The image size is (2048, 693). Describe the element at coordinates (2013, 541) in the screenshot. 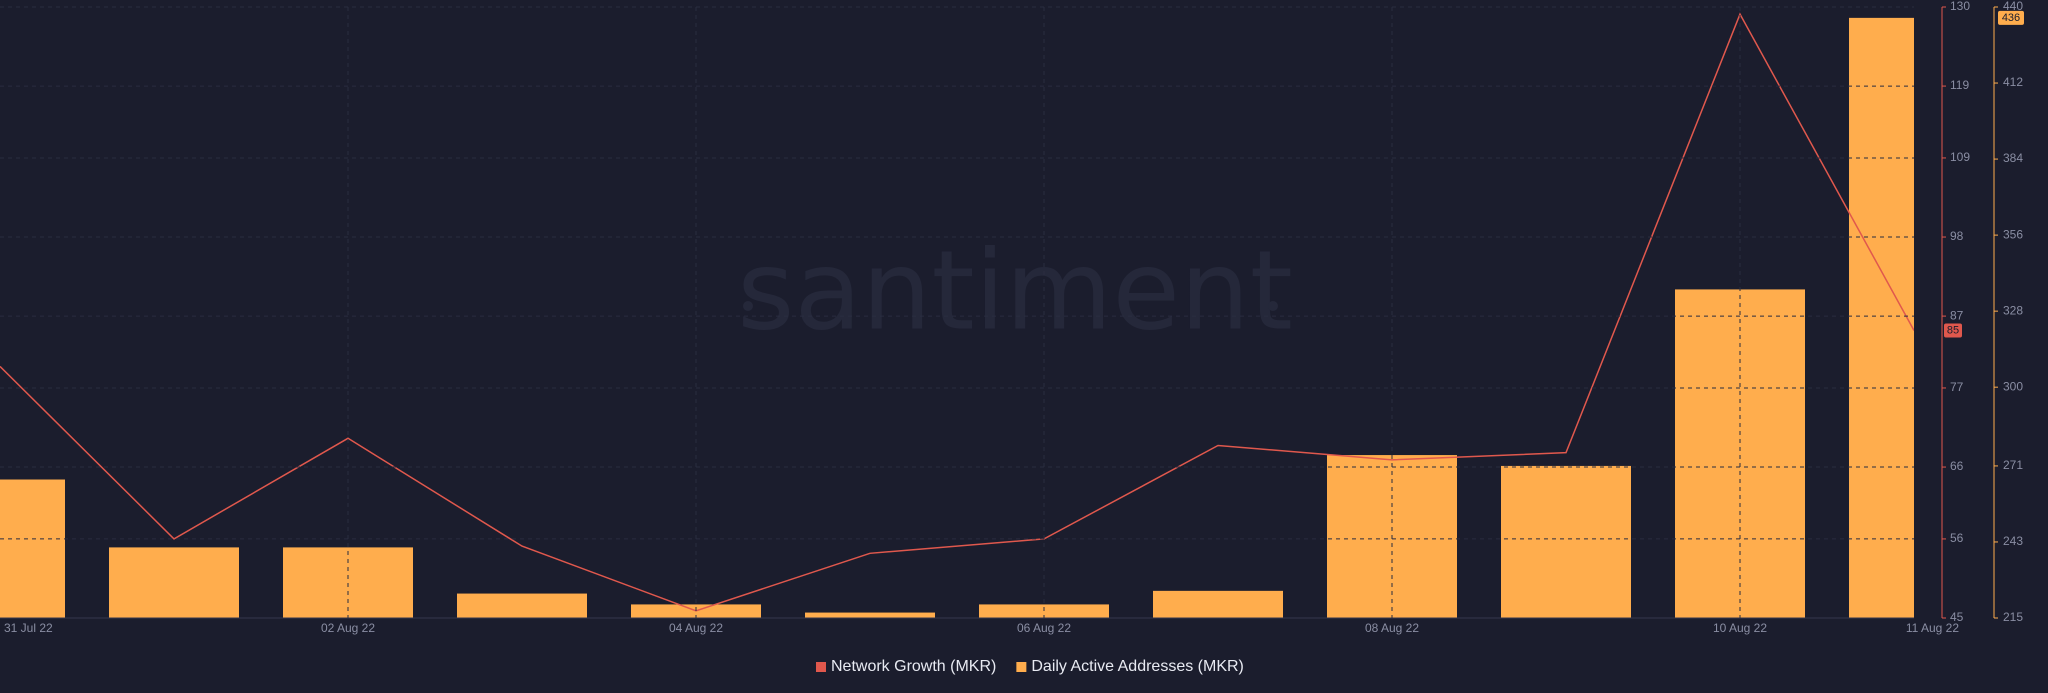

I see `y2-tick-label: 243` at that location.